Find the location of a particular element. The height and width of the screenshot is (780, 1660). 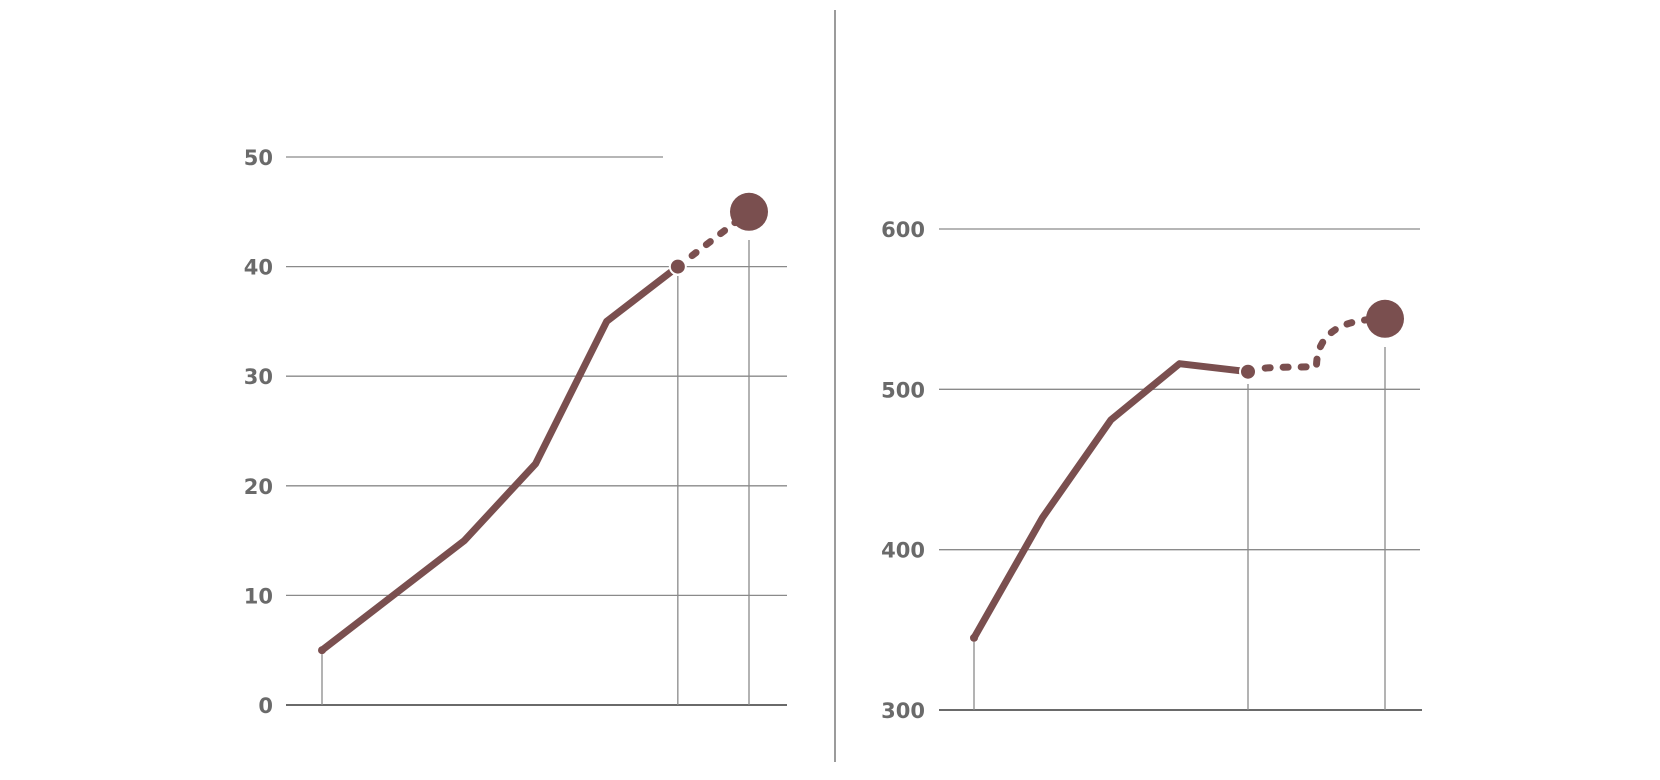

y-tick-label: 0 is located at coordinates (265, 706).